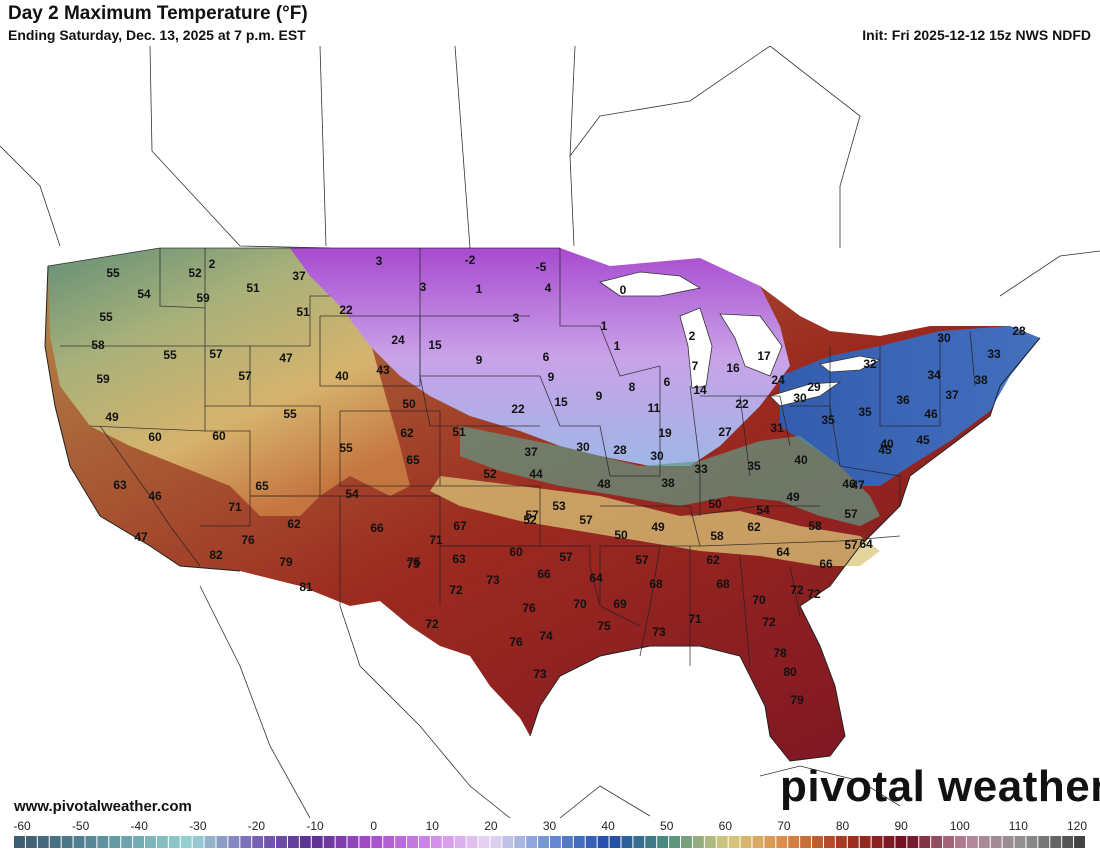 This screenshot has height=850, width=1100. I want to click on color-legend-tick: 60, so click(725, 826).